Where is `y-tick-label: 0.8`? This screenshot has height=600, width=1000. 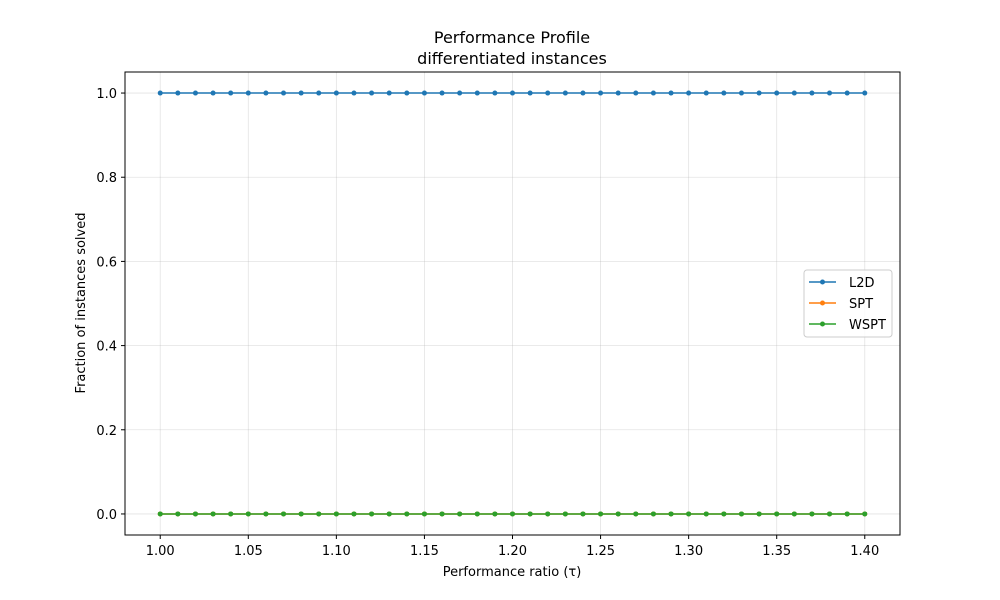
y-tick-label: 0.8 is located at coordinates (106, 178).